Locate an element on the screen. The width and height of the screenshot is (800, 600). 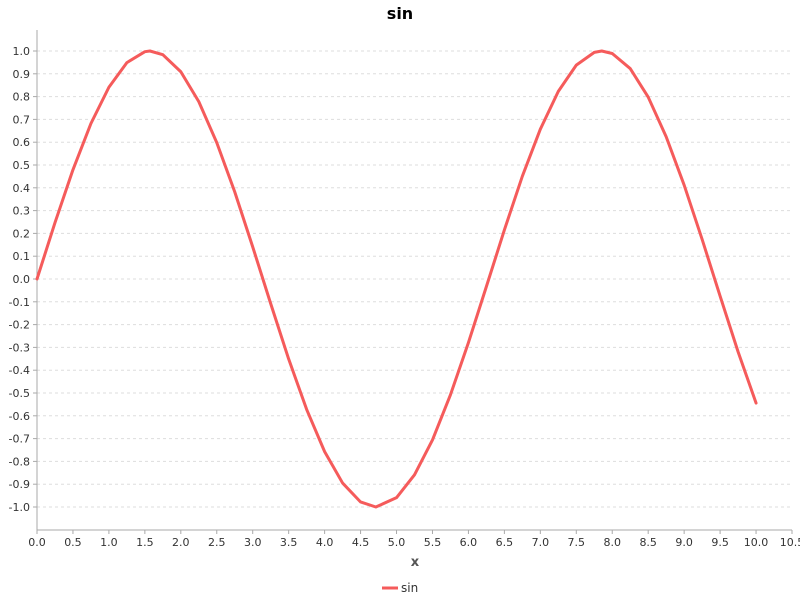
y-tick-label: 0.6 is located at coordinates (22, 142).